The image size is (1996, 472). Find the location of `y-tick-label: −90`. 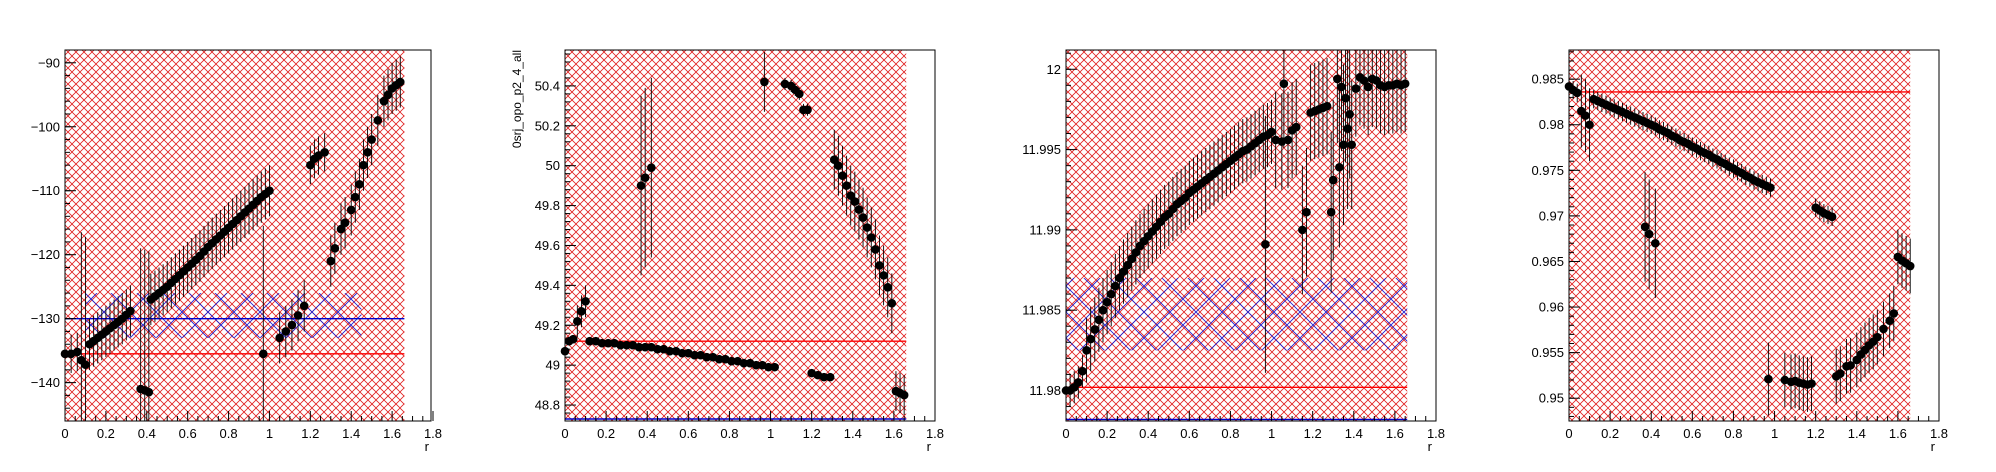

y-tick-label: −90 is located at coordinates (49, 62).